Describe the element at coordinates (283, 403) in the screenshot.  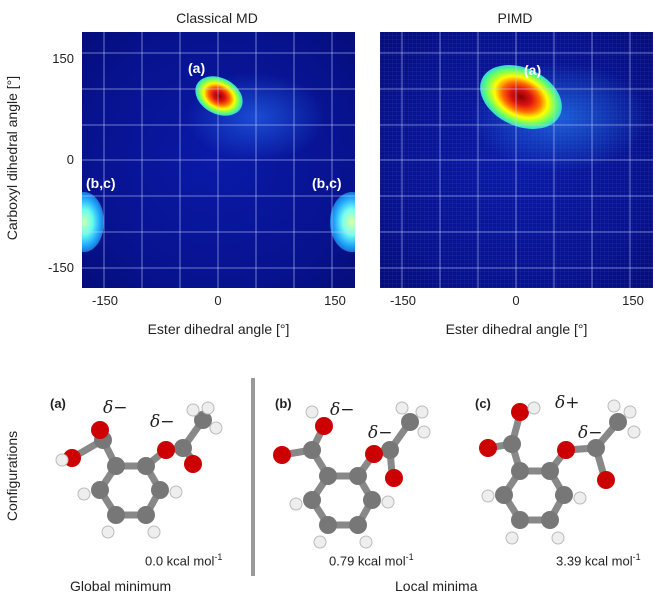
I see `config-label-b: (b)` at that location.